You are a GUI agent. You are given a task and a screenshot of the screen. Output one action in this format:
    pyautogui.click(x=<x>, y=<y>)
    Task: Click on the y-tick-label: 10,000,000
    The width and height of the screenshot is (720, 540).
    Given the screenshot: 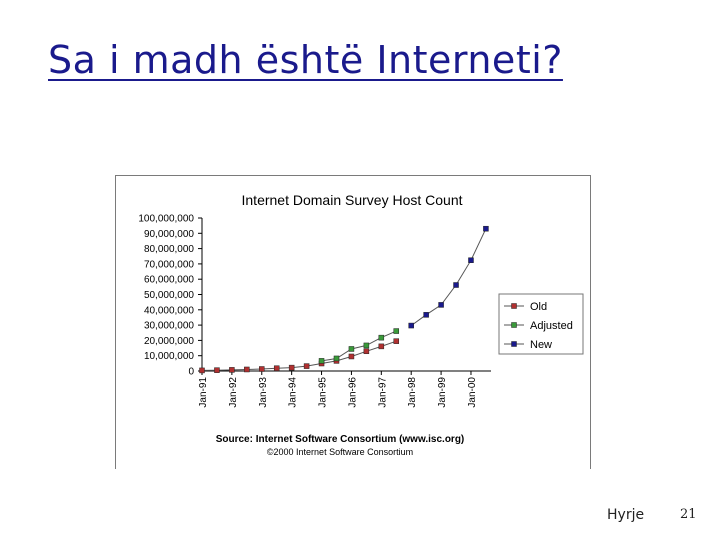 What is the action you would take?
    pyautogui.click(x=169, y=356)
    